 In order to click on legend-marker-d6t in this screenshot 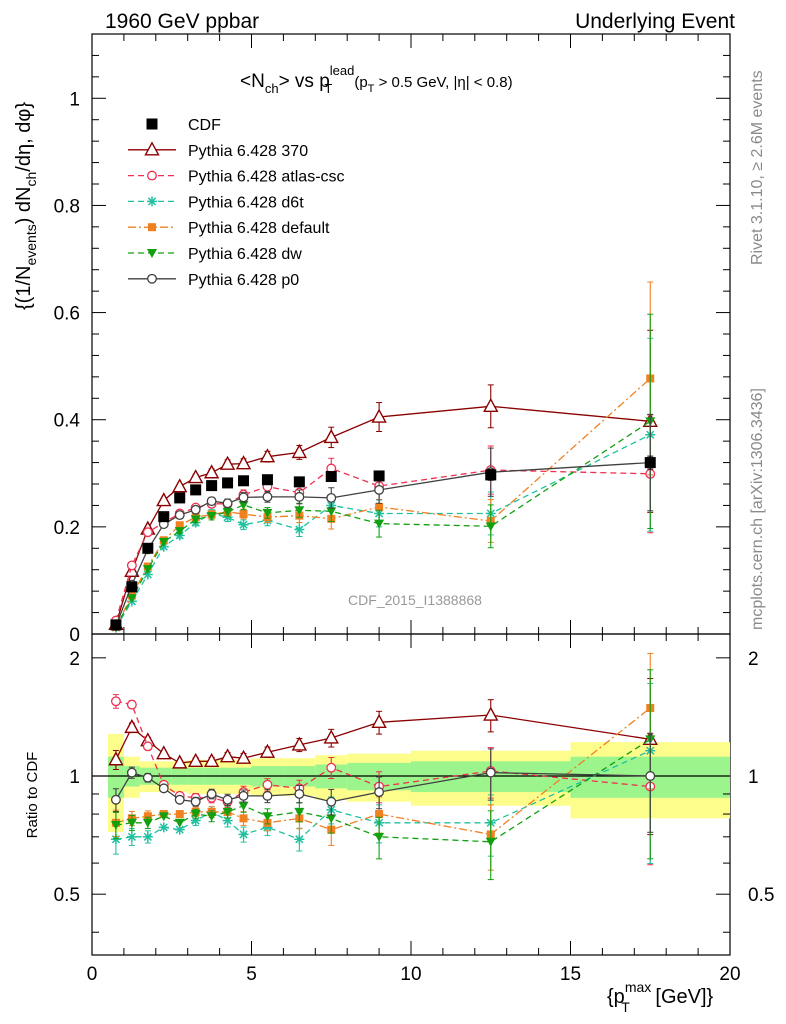, I will do `click(152, 201)`.